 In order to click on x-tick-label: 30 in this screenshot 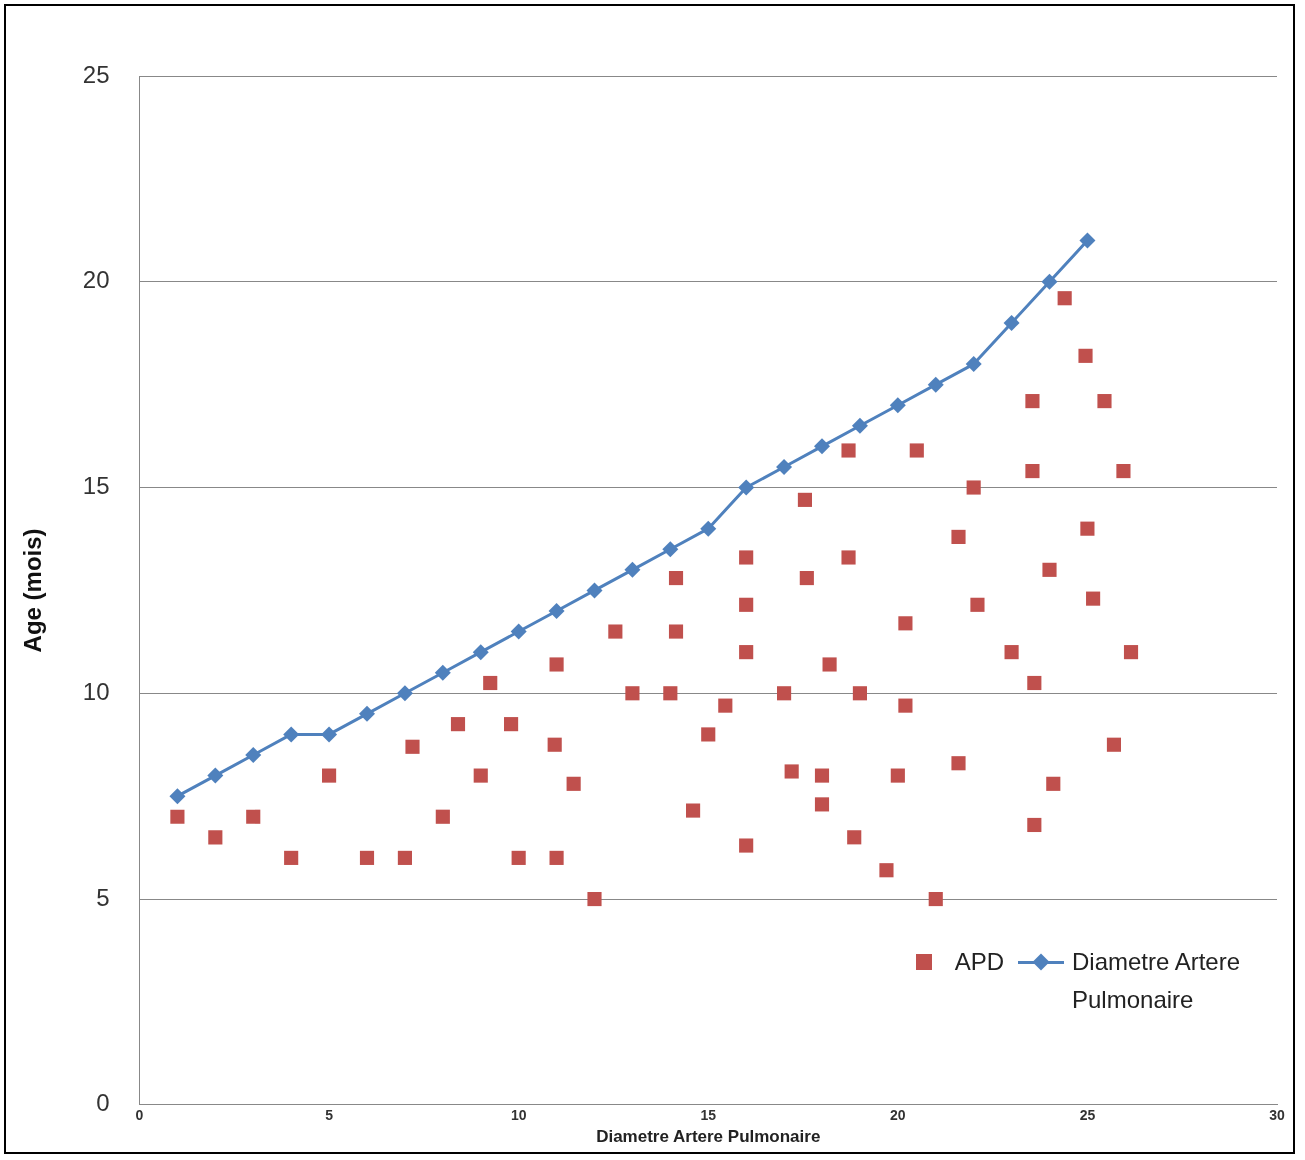, I will do `click(1277, 1115)`.